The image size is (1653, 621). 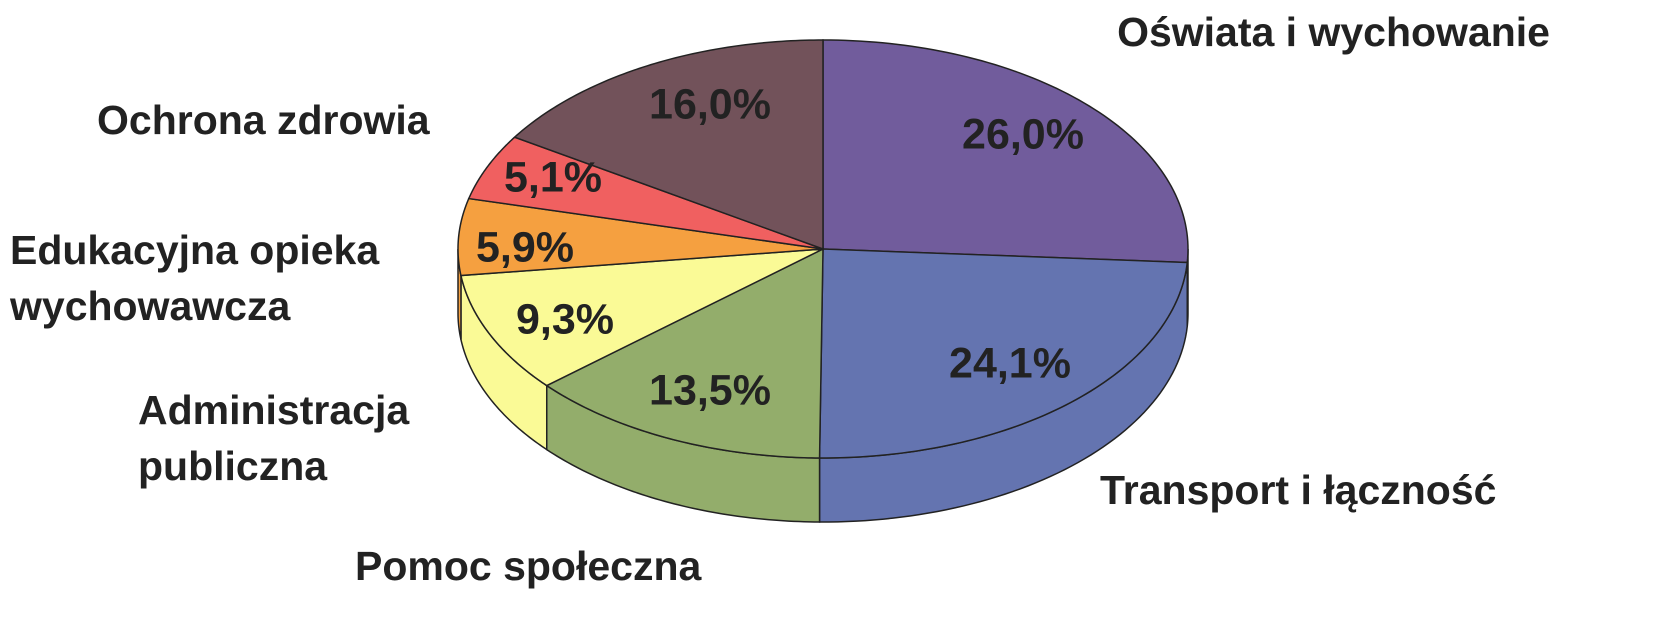 What do you see at coordinates (1333, 32) in the screenshot?
I see `category-label: Oświata i wychowanie` at bounding box center [1333, 32].